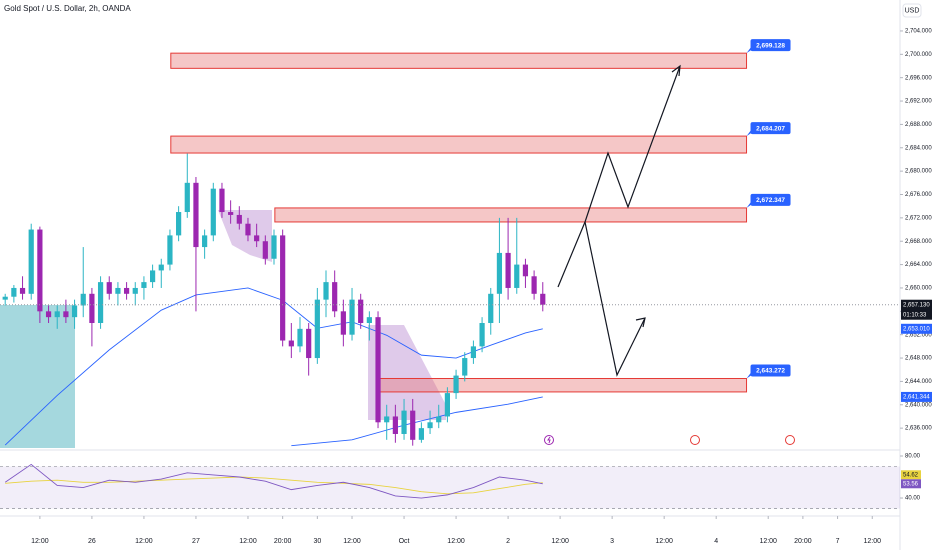 The width and height of the screenshot is (932, 555). What do you see at coordinates (918, 429) in the screenshot?
I see `y-tick-label: 2,636.000` at bounding box center [918, 429].